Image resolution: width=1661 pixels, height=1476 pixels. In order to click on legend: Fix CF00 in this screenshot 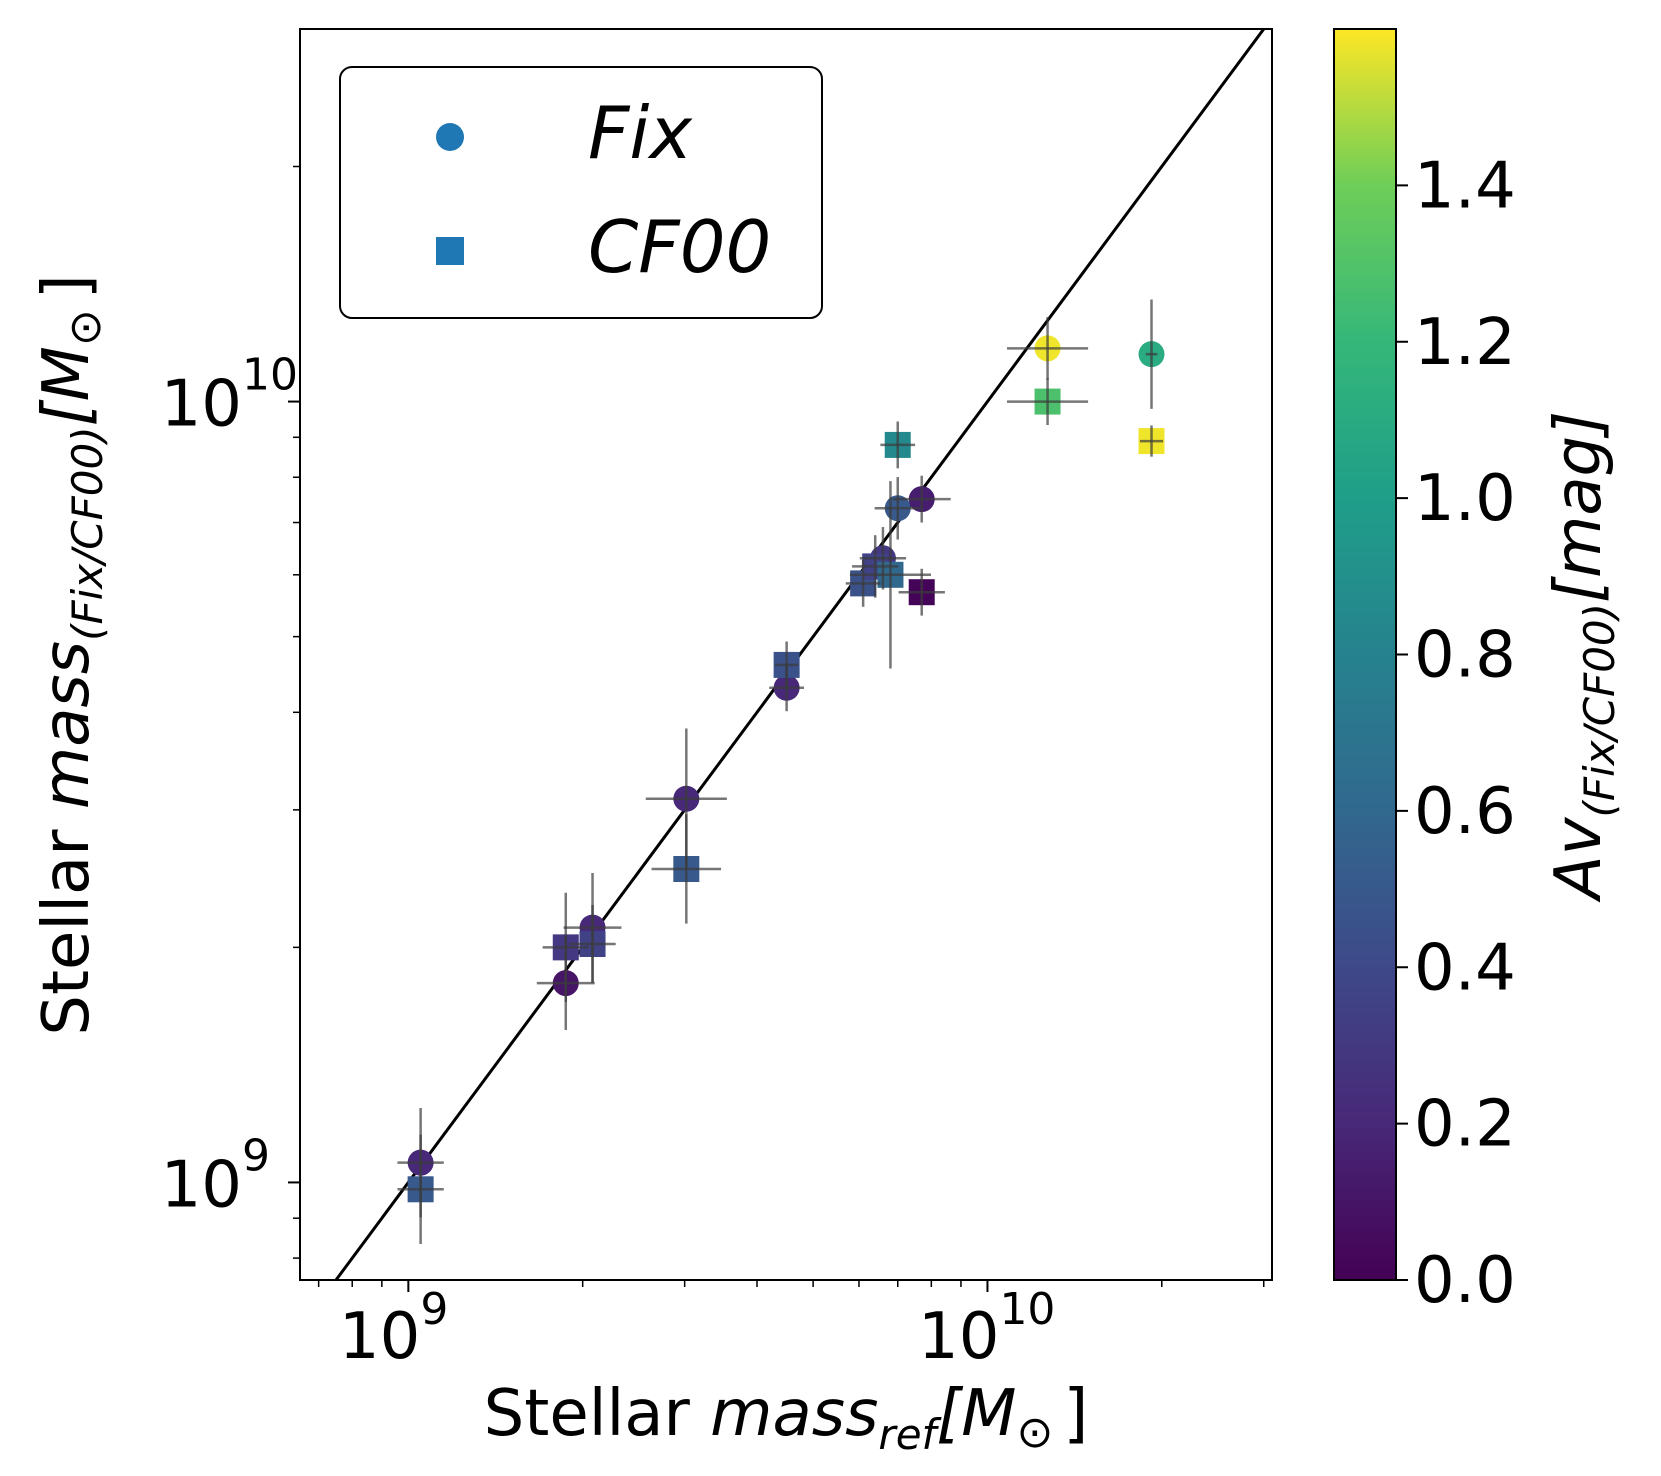, I will do `click(581, 192)`.